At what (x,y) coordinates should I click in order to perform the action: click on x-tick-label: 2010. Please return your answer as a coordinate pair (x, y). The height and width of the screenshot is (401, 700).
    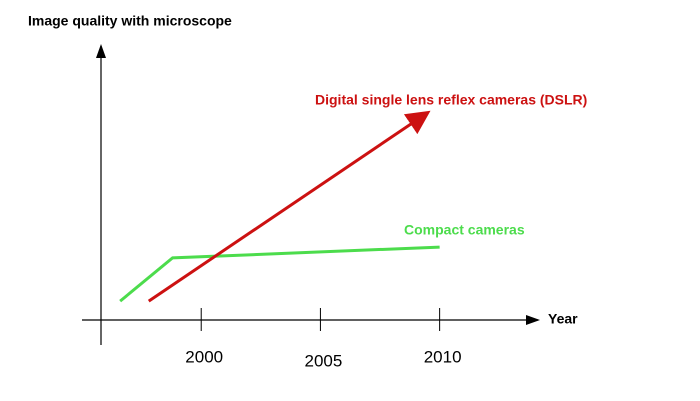
    Looking at the image, I should click on (443, 356).